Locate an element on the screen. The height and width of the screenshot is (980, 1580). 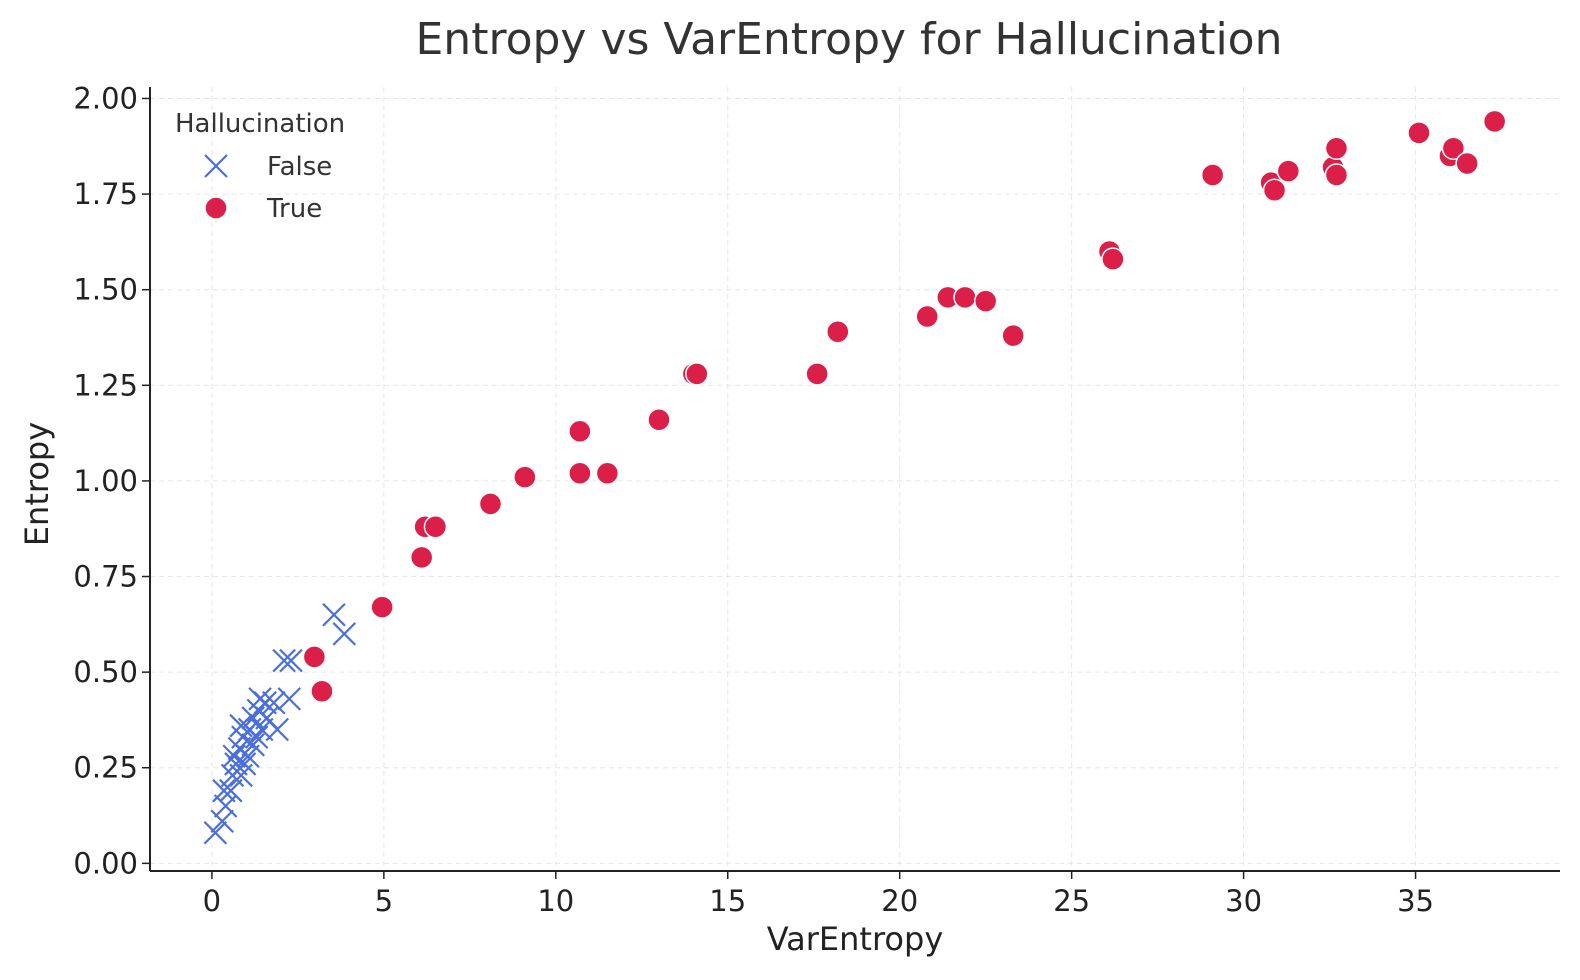
y-tick-label: 0.75 is located at coordinates (105, 577).